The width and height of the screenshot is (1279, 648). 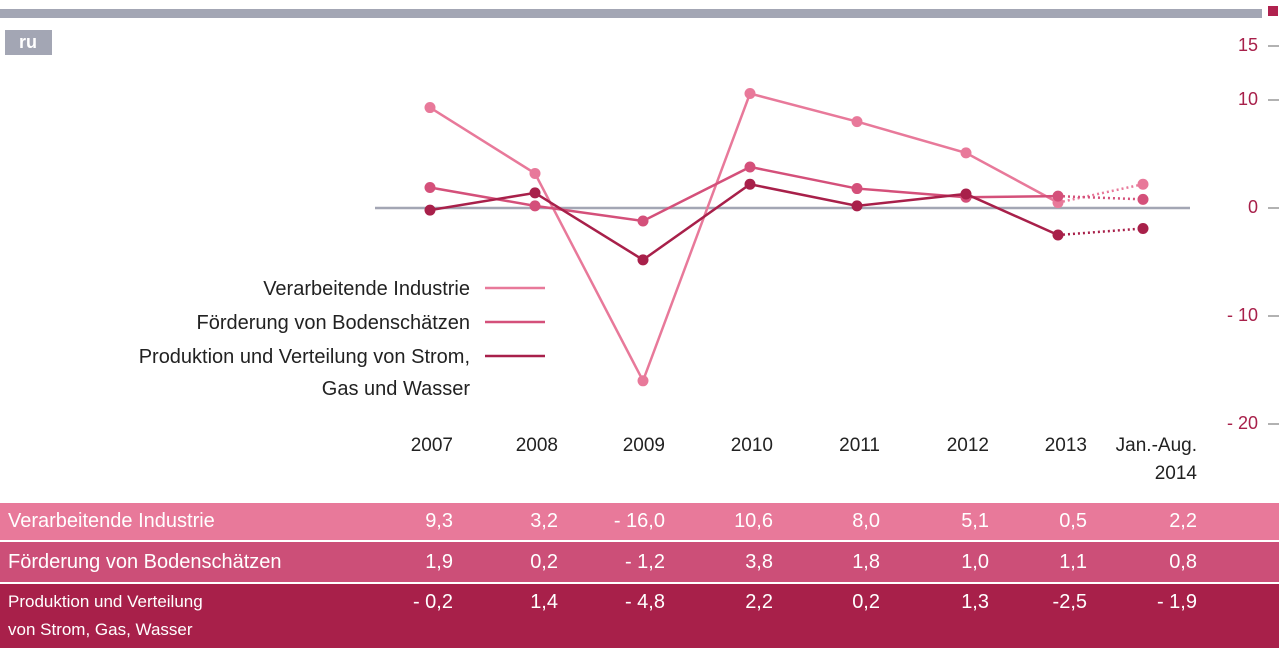 What do you see at coordinates (1248, 99) in the screenshot?
I see `y-tick-label: 10` at bounding box center [1248, 99].